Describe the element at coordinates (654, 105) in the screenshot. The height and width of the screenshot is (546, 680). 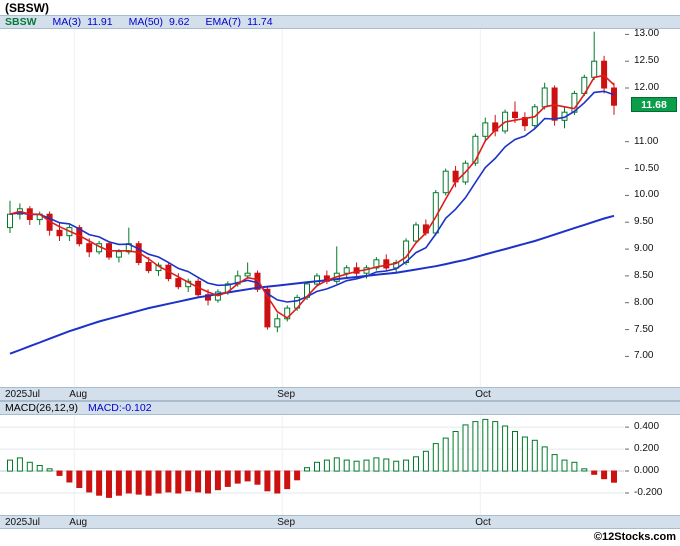
I see `last-price-badge: 11.68` at that location.